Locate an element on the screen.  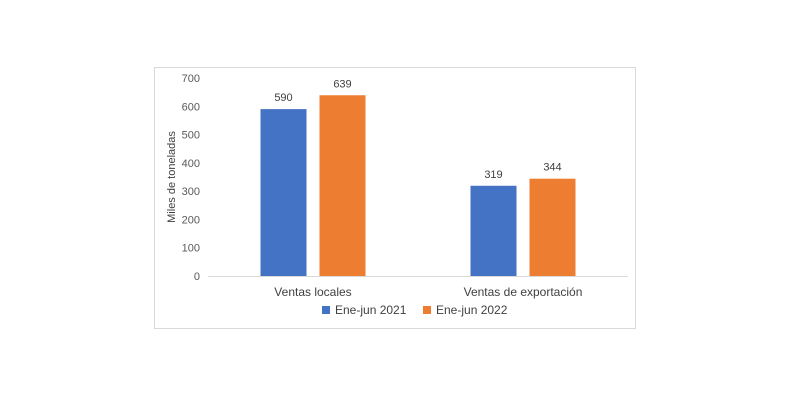
legend: Ene-jun 2021 Ene-jun 2022 is located at coordinates (415, 310).